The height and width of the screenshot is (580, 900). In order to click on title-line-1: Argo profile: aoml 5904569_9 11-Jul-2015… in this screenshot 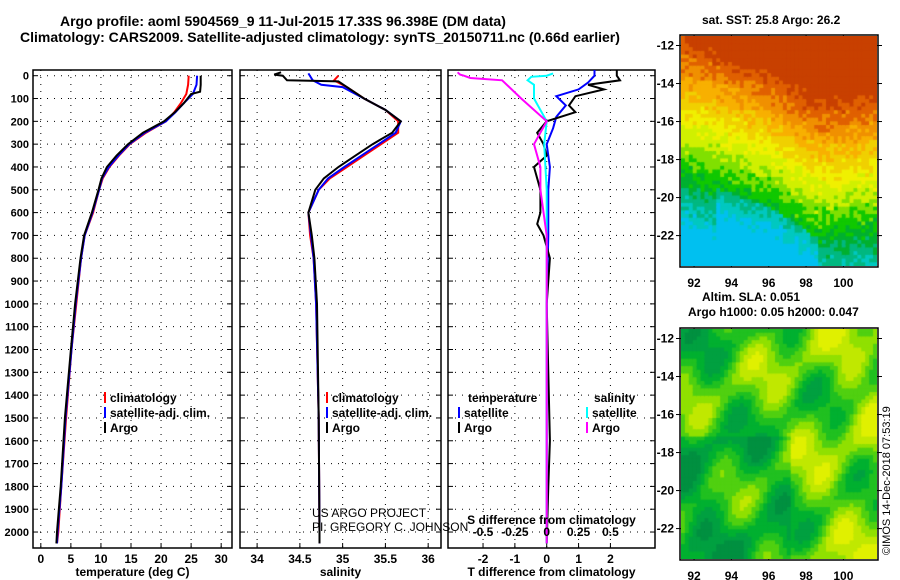, I will do `click(283, 21)`.